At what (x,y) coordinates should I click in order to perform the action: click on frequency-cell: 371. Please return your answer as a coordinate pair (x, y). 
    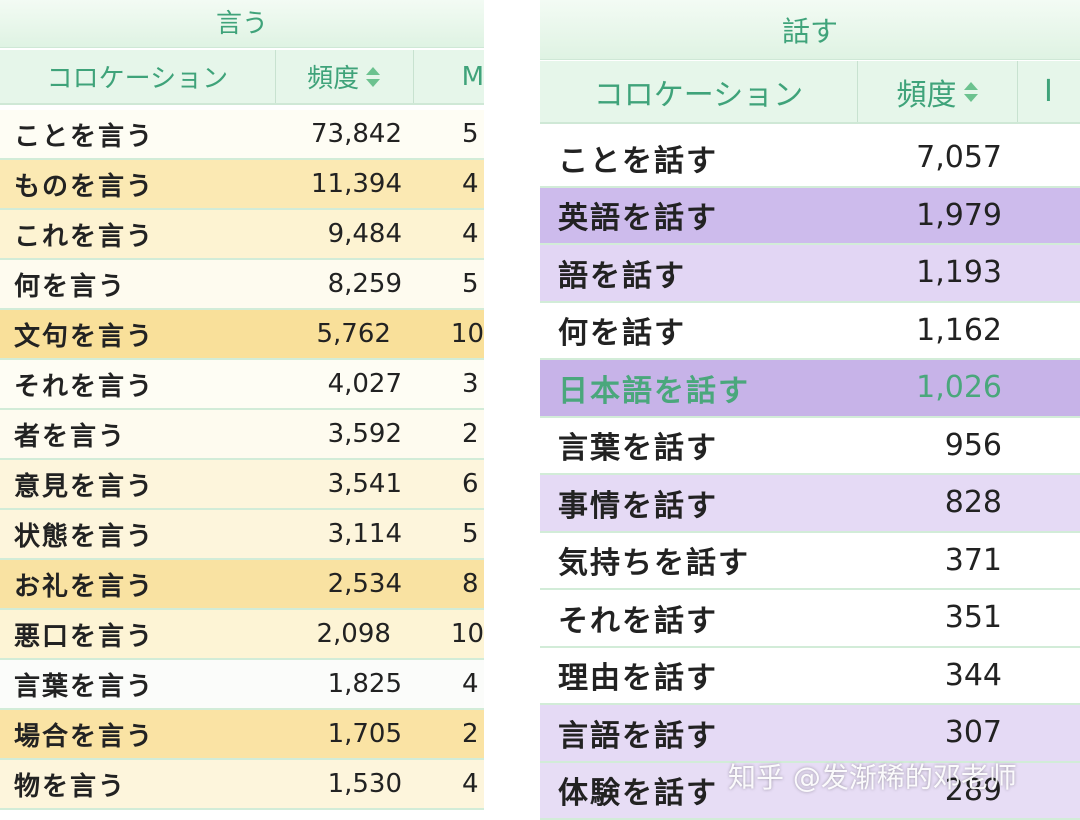
    Looking at the image, I should click on (973, 560).